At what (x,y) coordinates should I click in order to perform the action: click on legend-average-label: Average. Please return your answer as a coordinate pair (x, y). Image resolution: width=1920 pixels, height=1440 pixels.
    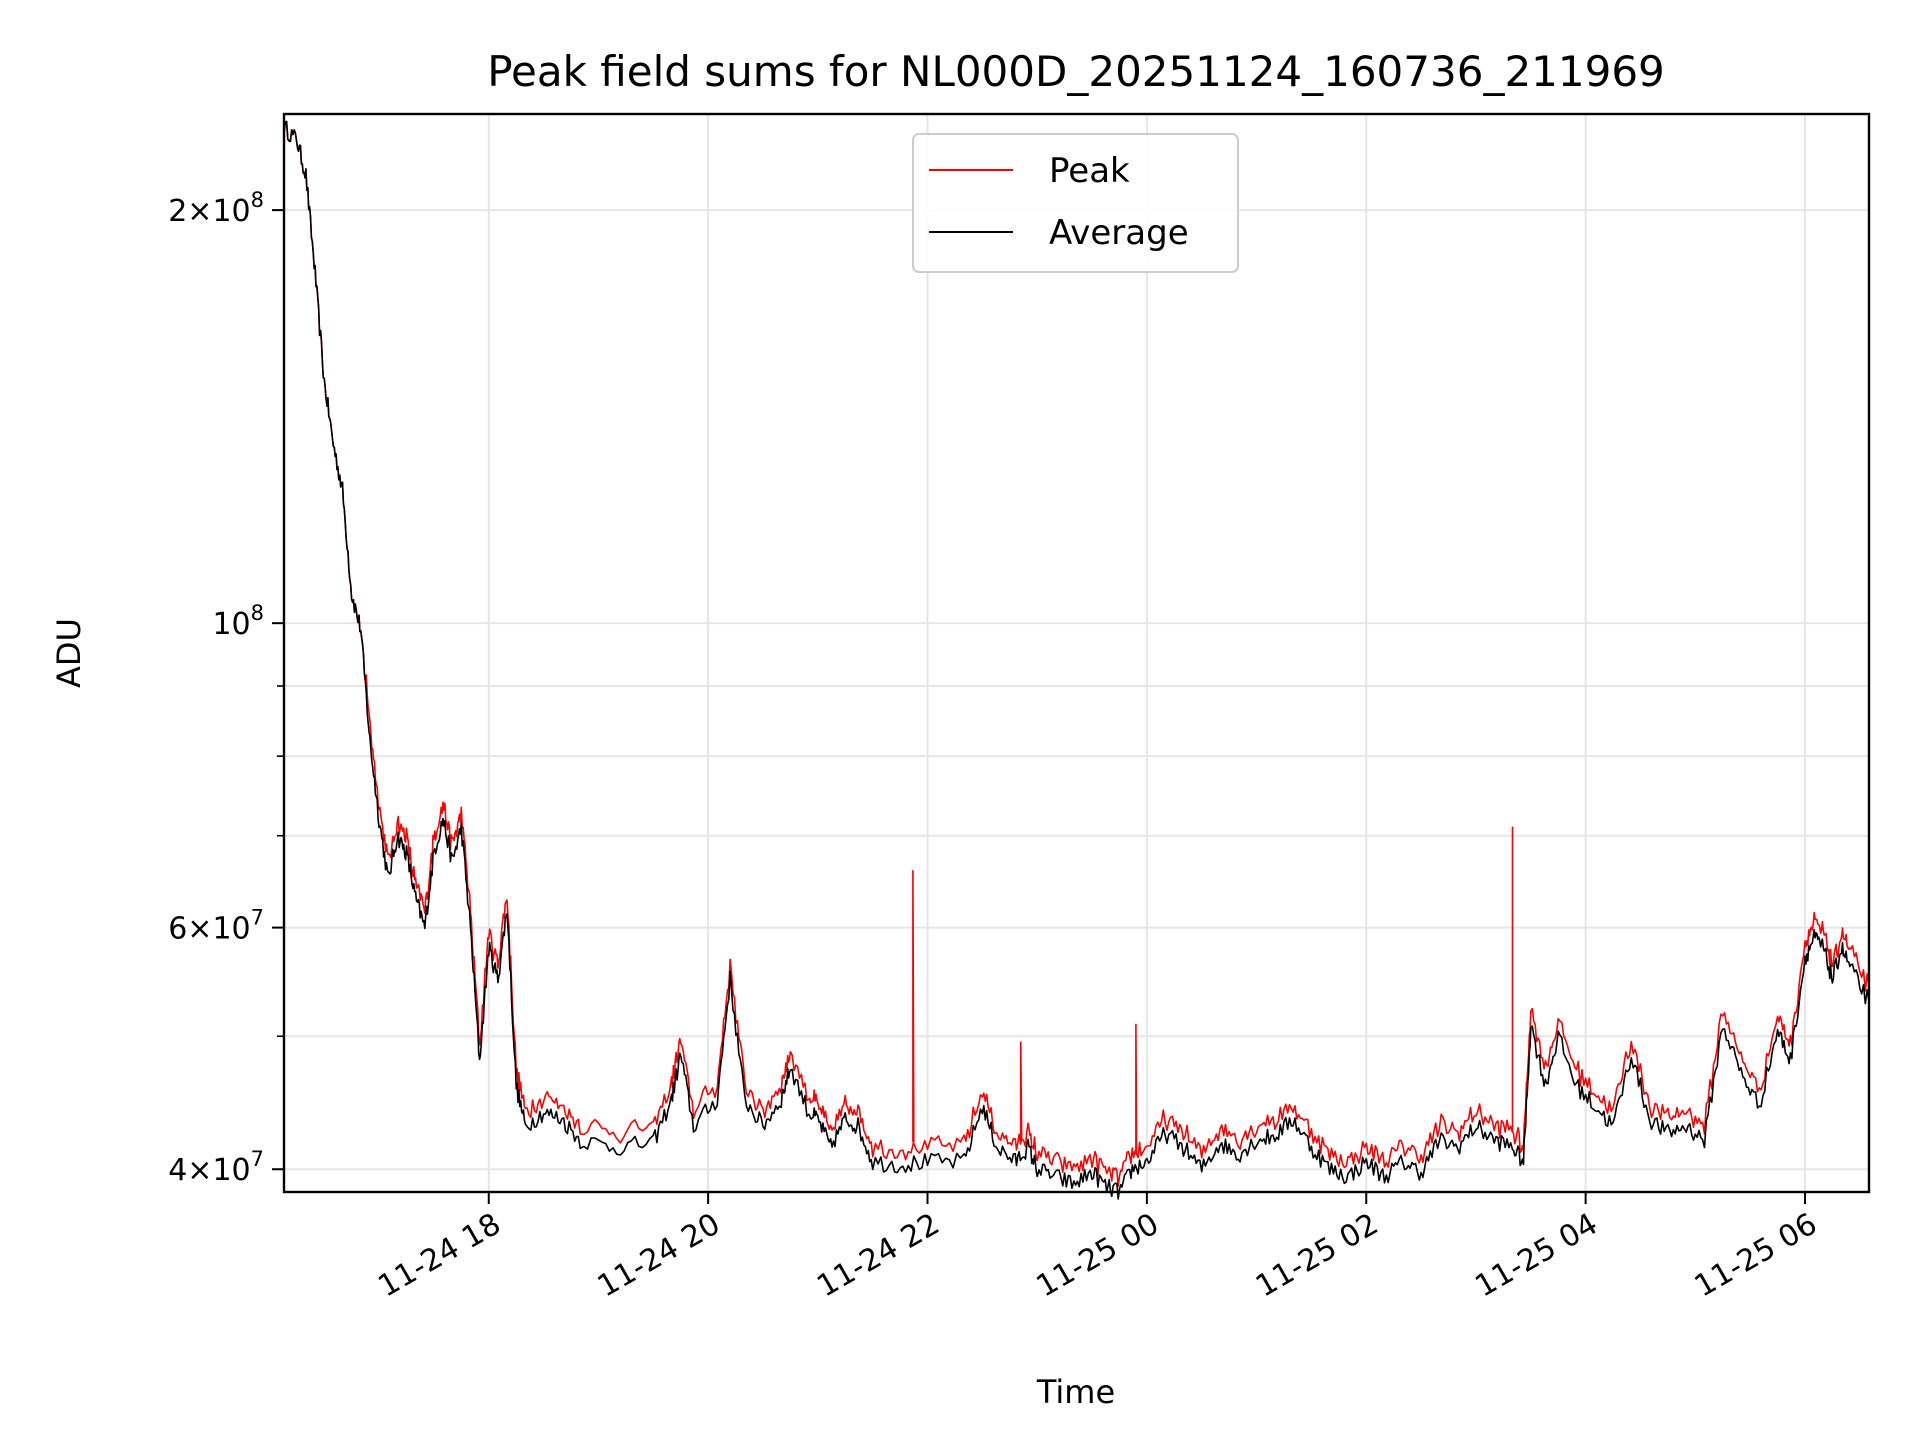
    Looking at the image, I should click on (1119, 233).